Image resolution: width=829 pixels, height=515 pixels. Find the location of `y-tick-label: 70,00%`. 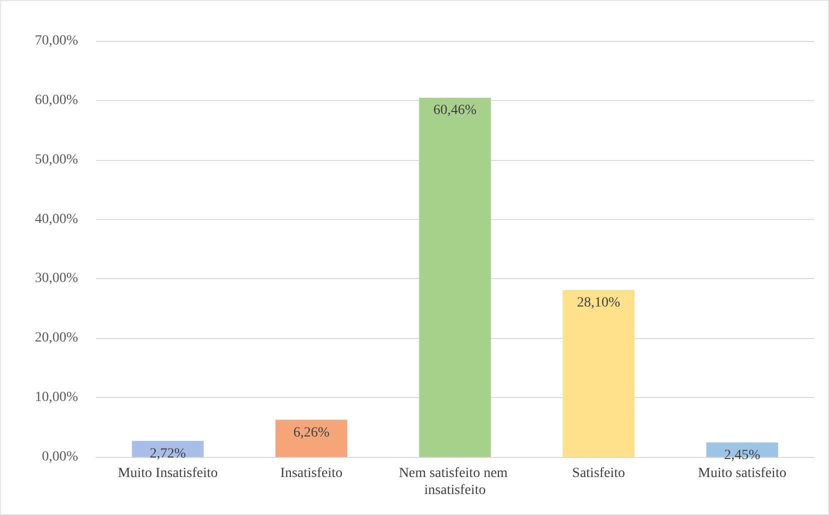

y-tick-label: 70,00% is located at coordinates (56, 41).